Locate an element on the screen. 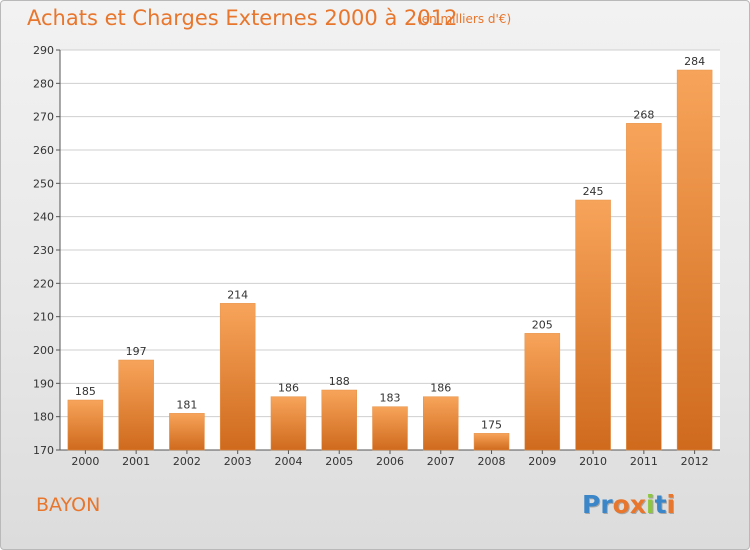  data-label-2000: 185 is located at coordinates (85, 391).